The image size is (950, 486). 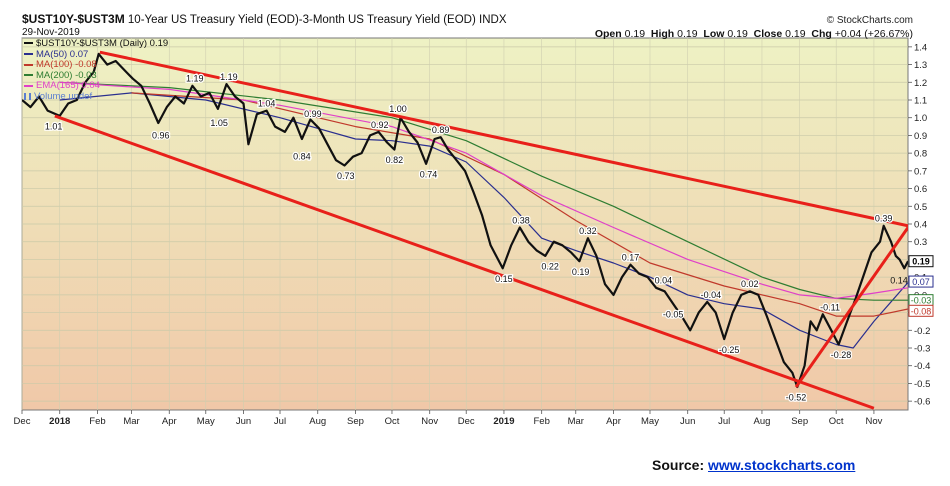 What do you see at coordinates (243, 421) in the screenshot?
I see `x-tick-label: Jun` at bounding box center [243, 421].